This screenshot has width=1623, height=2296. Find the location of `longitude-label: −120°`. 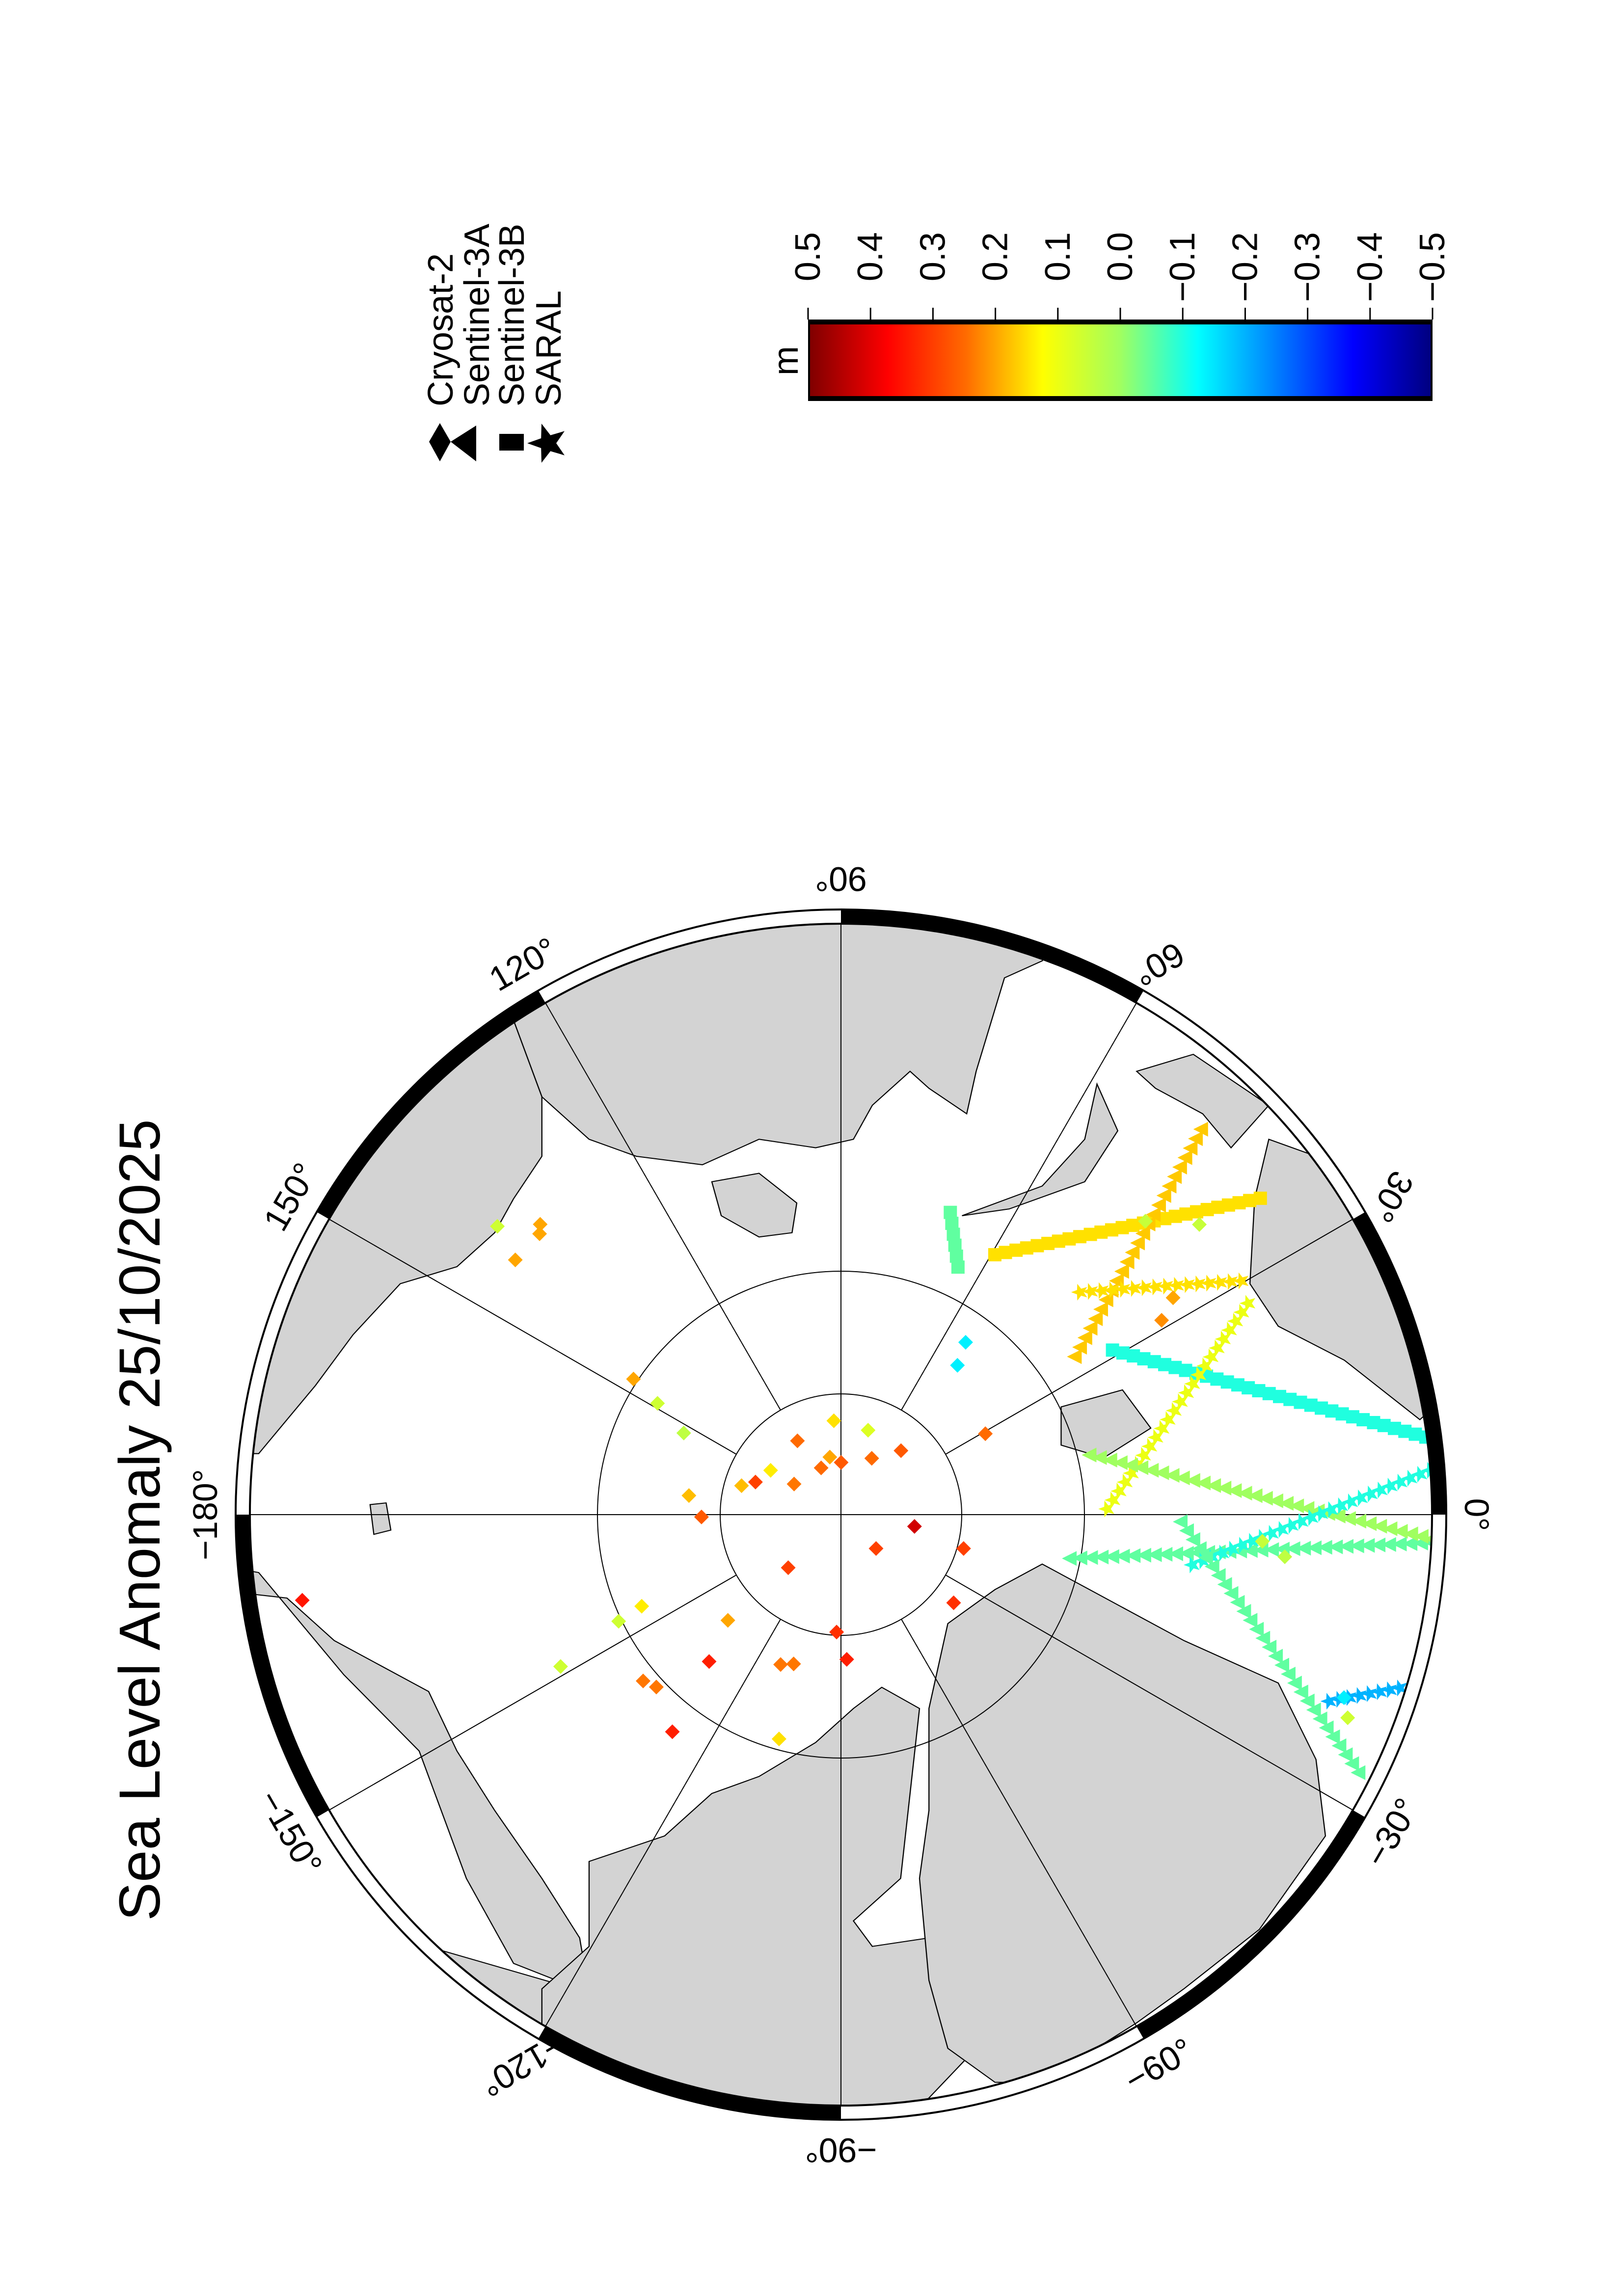

longitude-label: −120° is located at coordinates (523, 2065).